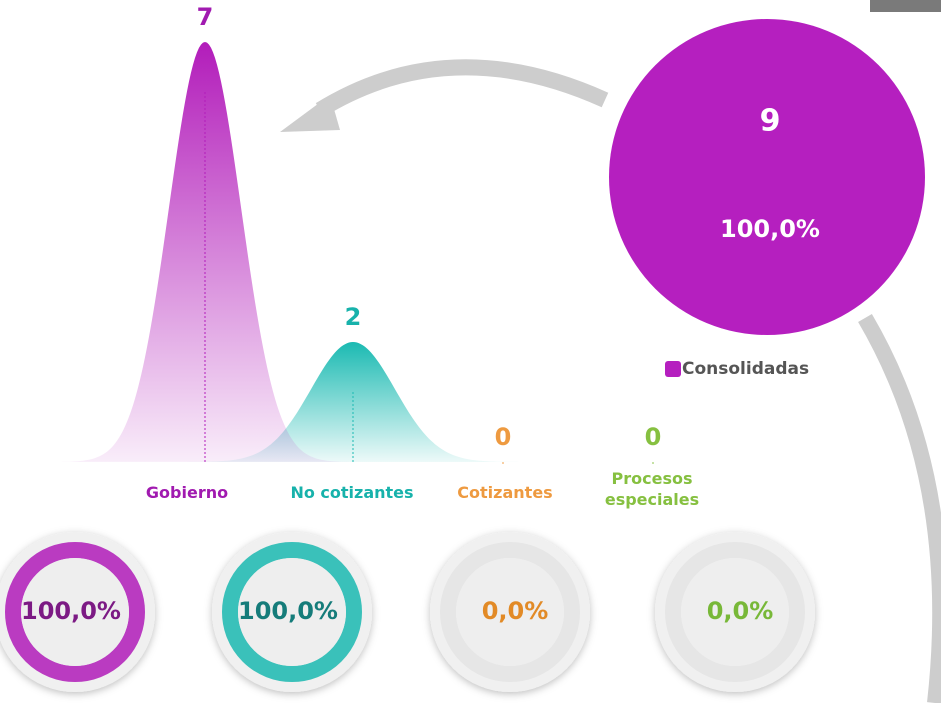  Describe the element at coordinates (205, 17) in the screenshot. I see `peak-value: 7` at that location.